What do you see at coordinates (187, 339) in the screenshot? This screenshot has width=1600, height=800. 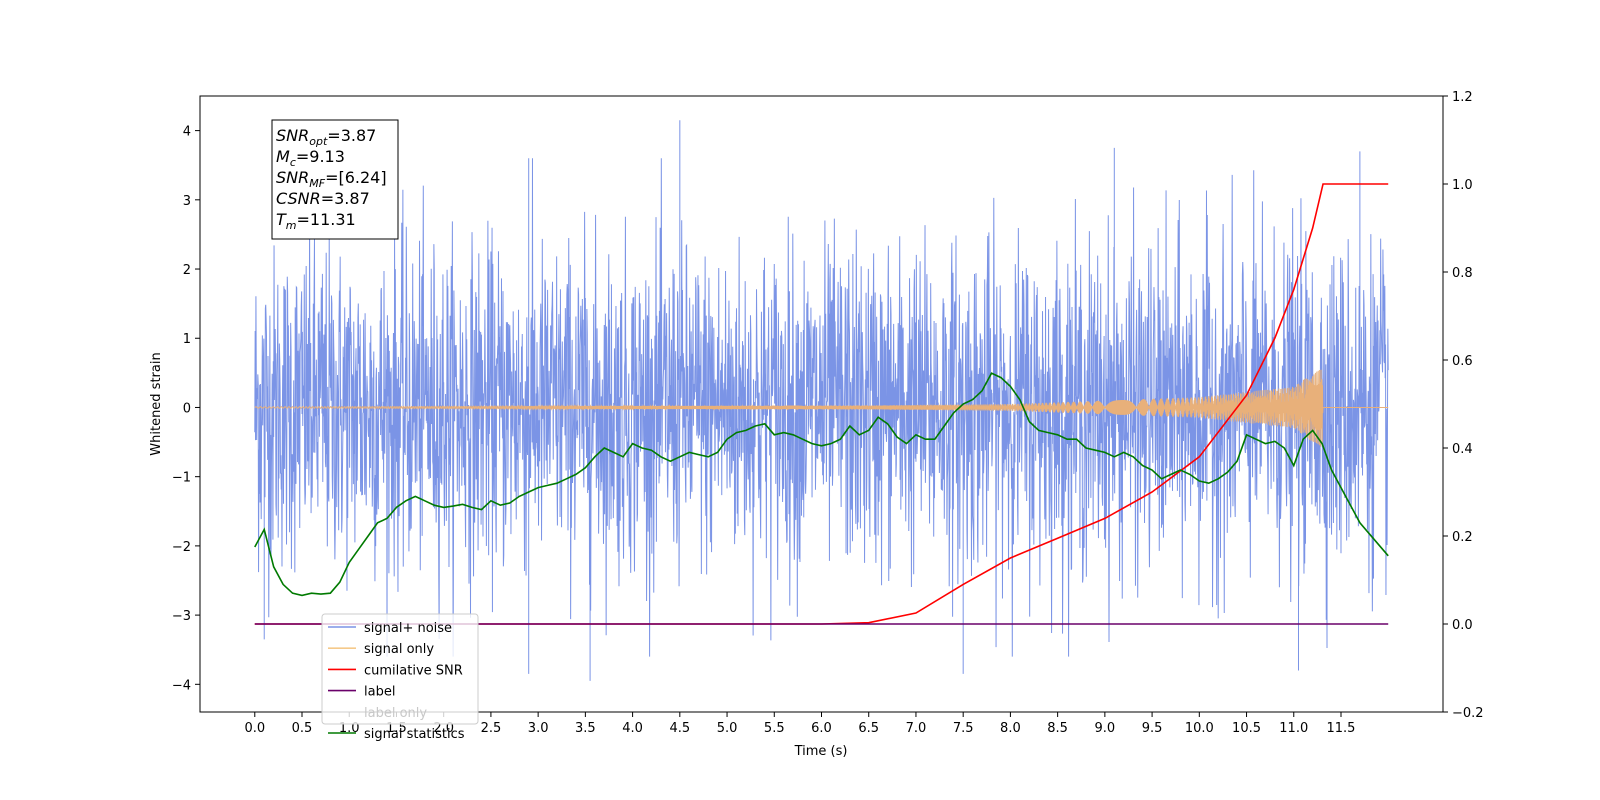 I see `y-tick-label: 1` at bounding box center [187, 339].